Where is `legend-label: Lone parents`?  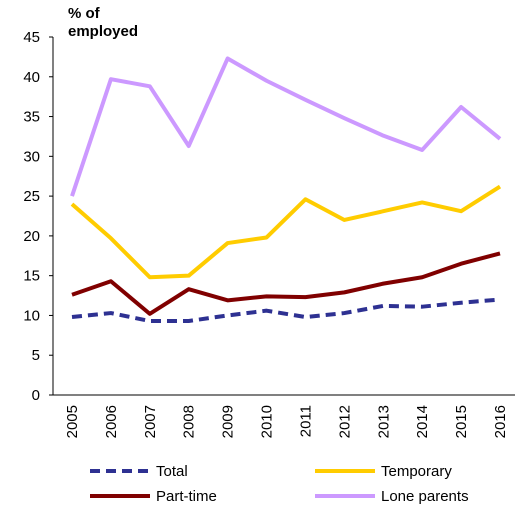 legend-label: Lone parents is located at coordinates (425, 496).